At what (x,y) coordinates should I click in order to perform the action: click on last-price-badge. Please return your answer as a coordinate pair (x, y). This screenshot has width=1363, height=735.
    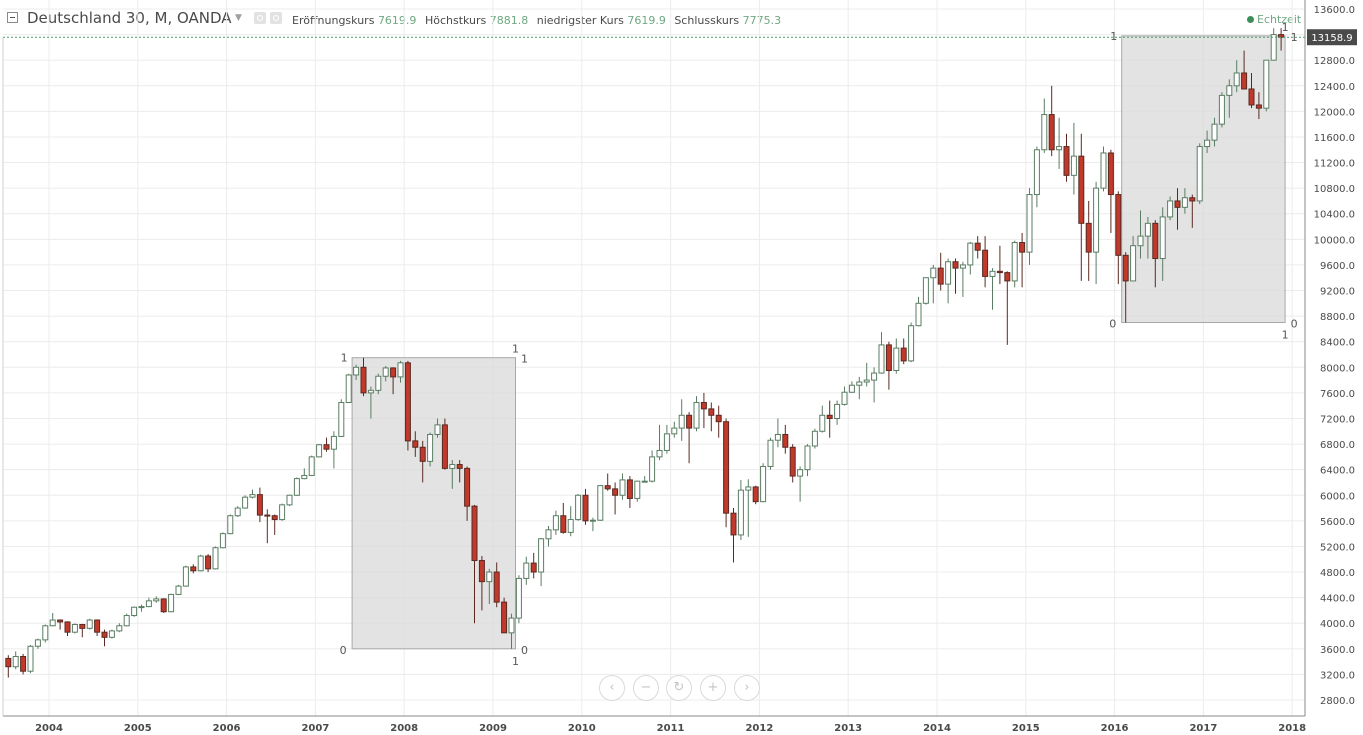
    Looking at the image, I should click on (1332, 37).